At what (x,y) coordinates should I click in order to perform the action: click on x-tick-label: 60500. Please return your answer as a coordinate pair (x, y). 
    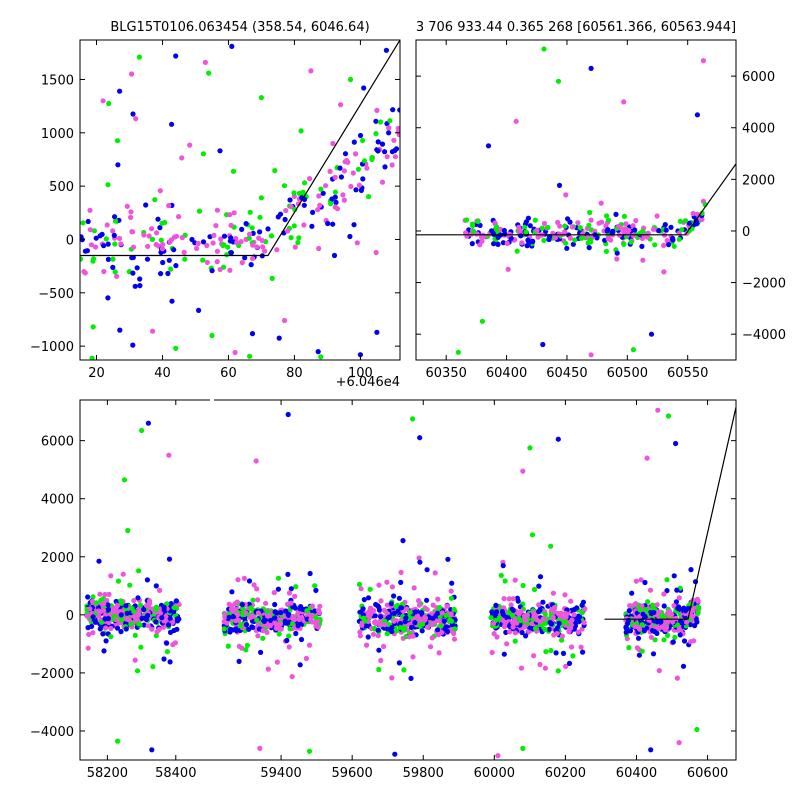
    Looking at the image, I should click on (627, 373).